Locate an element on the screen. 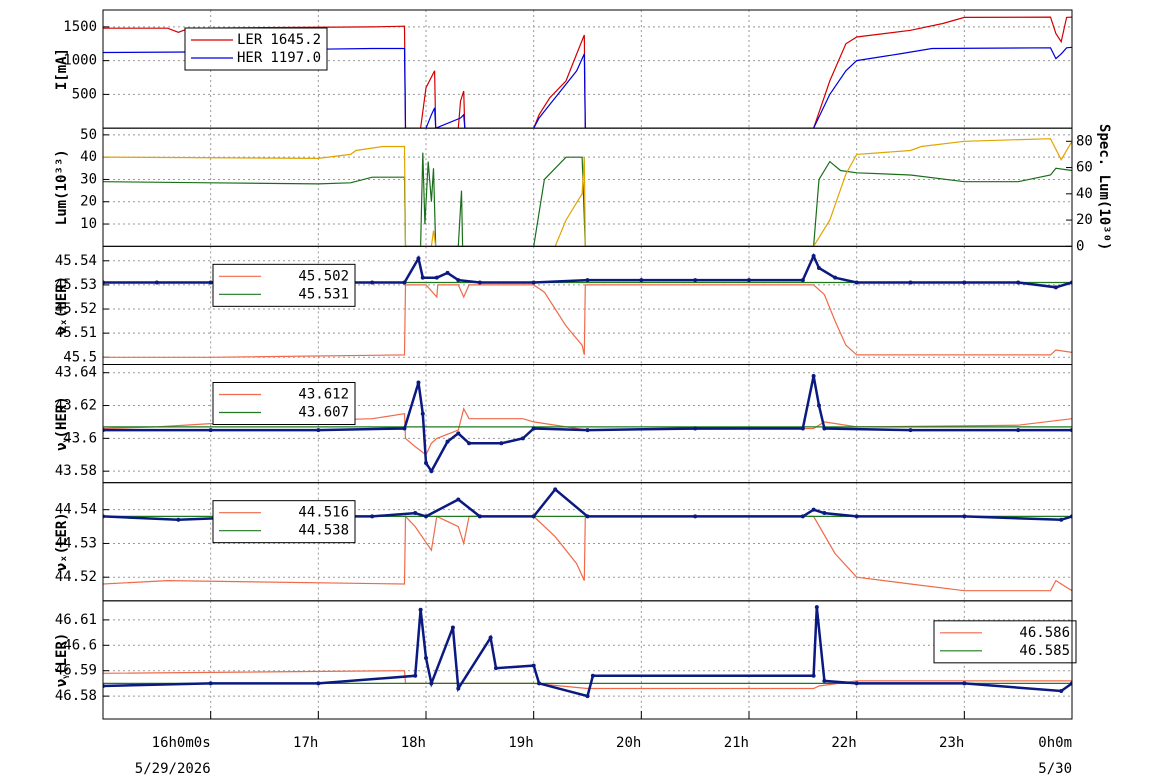 The image size is (1154, 782). legend-value: 1197.0 is located at coordinates (295, 58).